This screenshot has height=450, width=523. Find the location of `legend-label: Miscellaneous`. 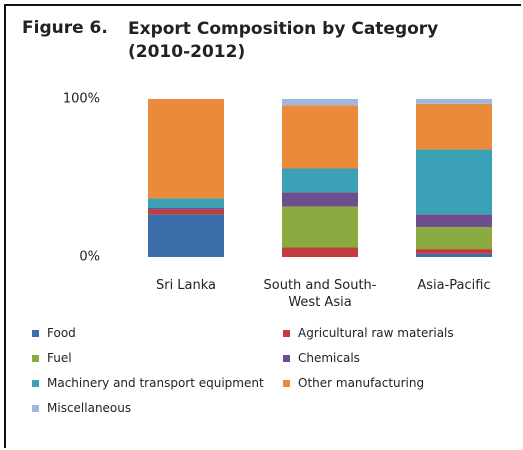

legend-label: Miscellaneous is located at coordinates (89, 408).